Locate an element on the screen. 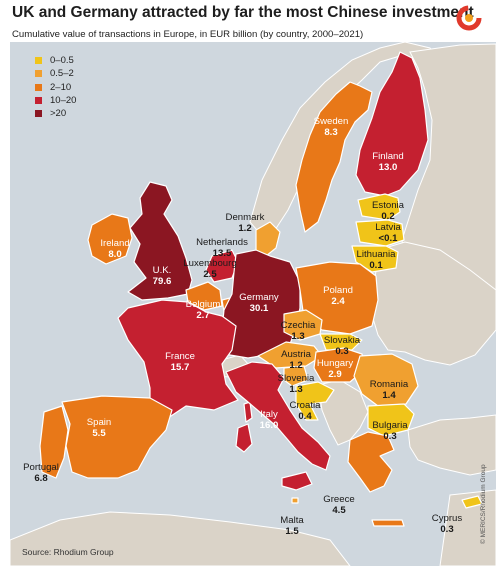 This screenshot has height=576, width=501. label-ireland: Ireland 8.0 is located at coordinates (115, 249).